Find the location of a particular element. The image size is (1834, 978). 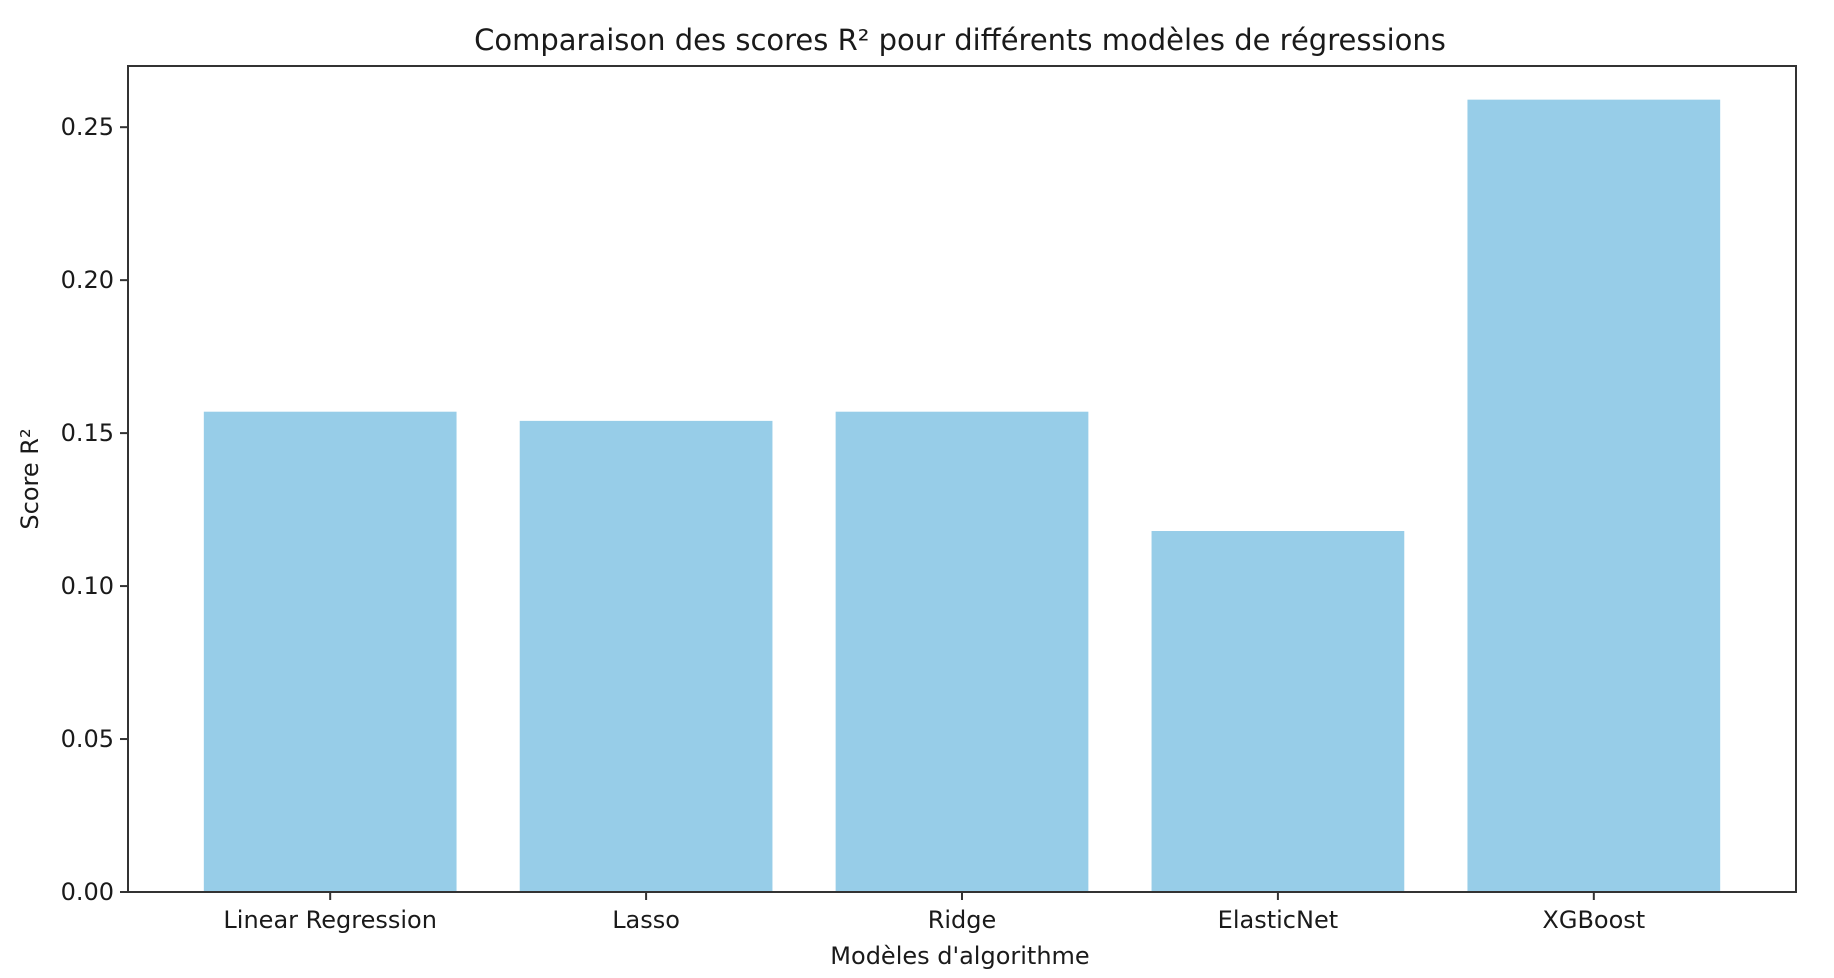

y-tick-label: 0.10 is located at coordinates (87, 586).